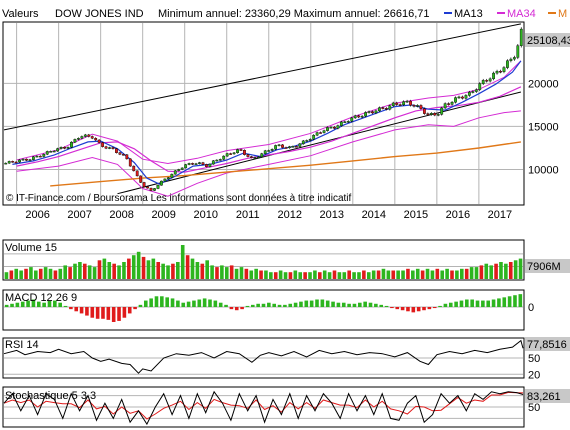 The image size is (570, 430). What do you see at coordinates (534, 359) in the screenshot?
I see `rsi-y-tick-label: 50` at bounding box center [534, 359].